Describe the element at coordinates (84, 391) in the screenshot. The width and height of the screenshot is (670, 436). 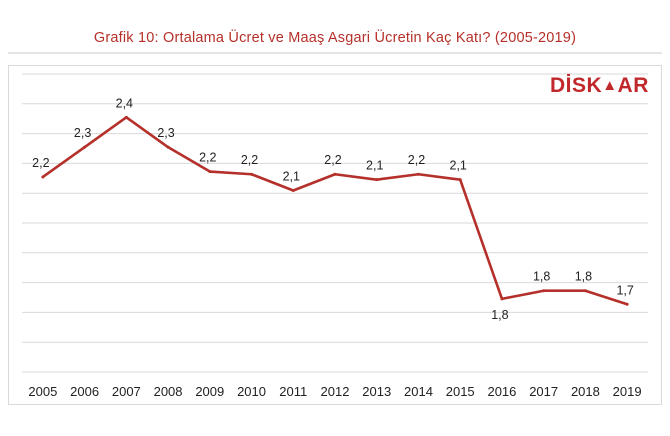
I see `x-tick-label: 2006` at that location.